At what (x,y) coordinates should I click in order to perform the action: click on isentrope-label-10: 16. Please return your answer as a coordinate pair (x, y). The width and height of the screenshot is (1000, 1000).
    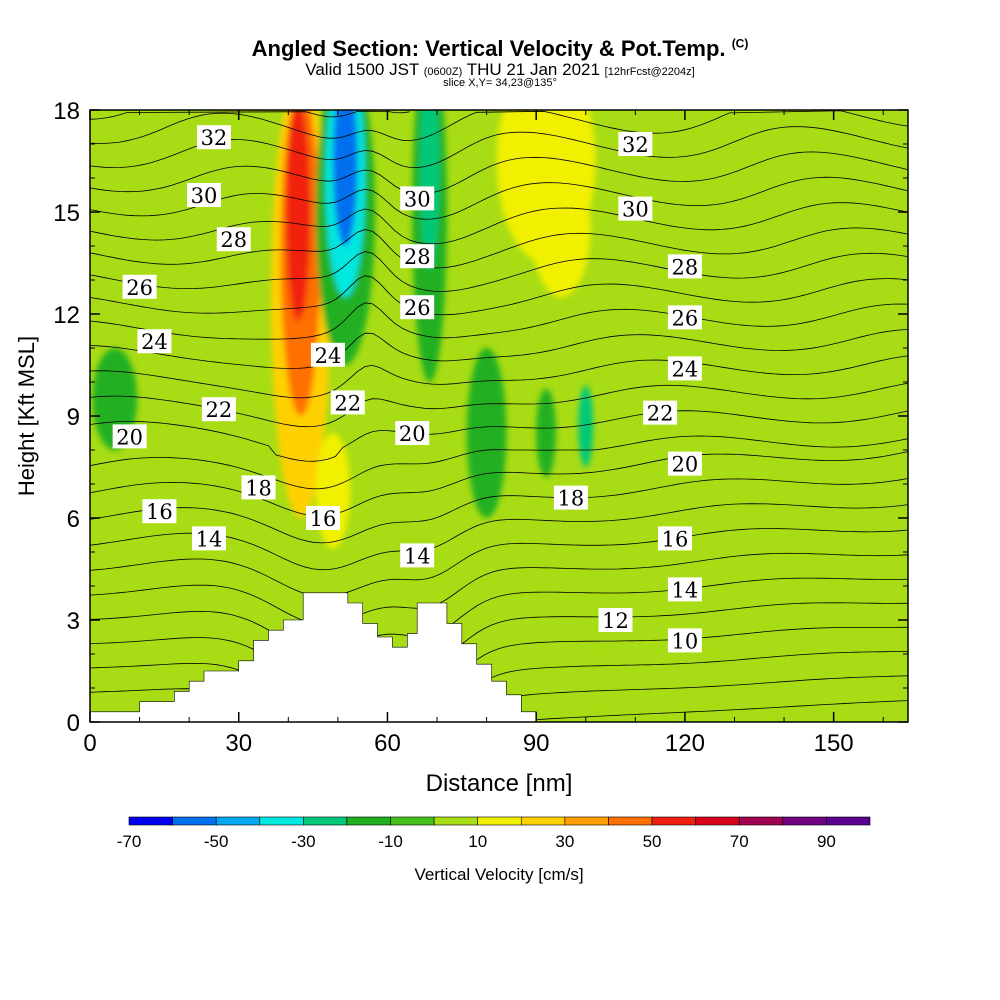
    Looking at the image, I should click on (323, 519).